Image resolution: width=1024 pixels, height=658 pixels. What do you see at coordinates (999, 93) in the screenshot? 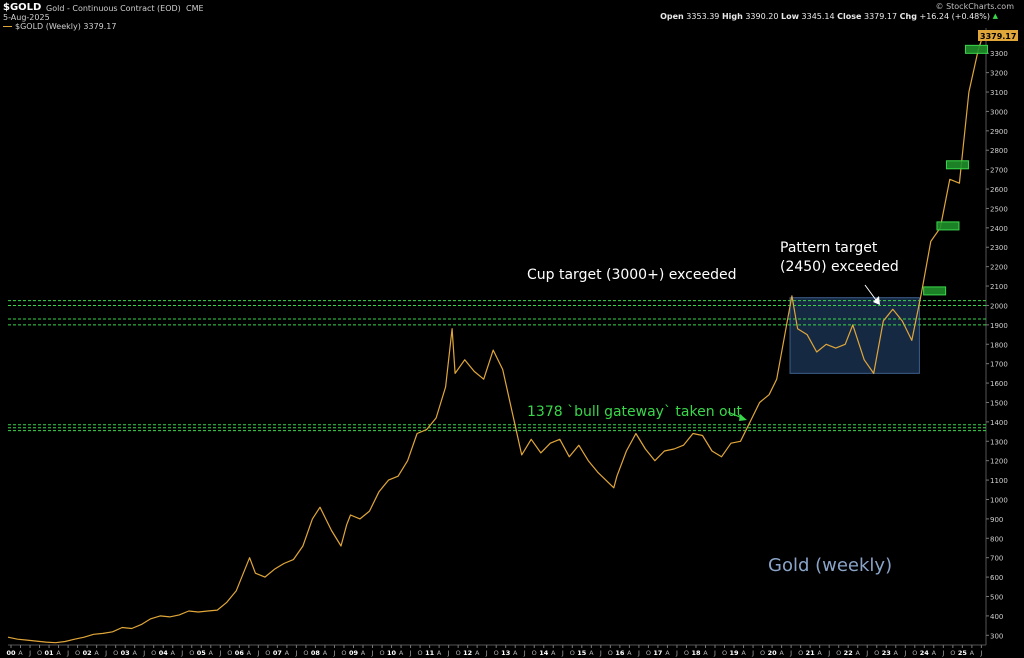
I see `y-tick-label: 3100` at bounding box center [999, 93].